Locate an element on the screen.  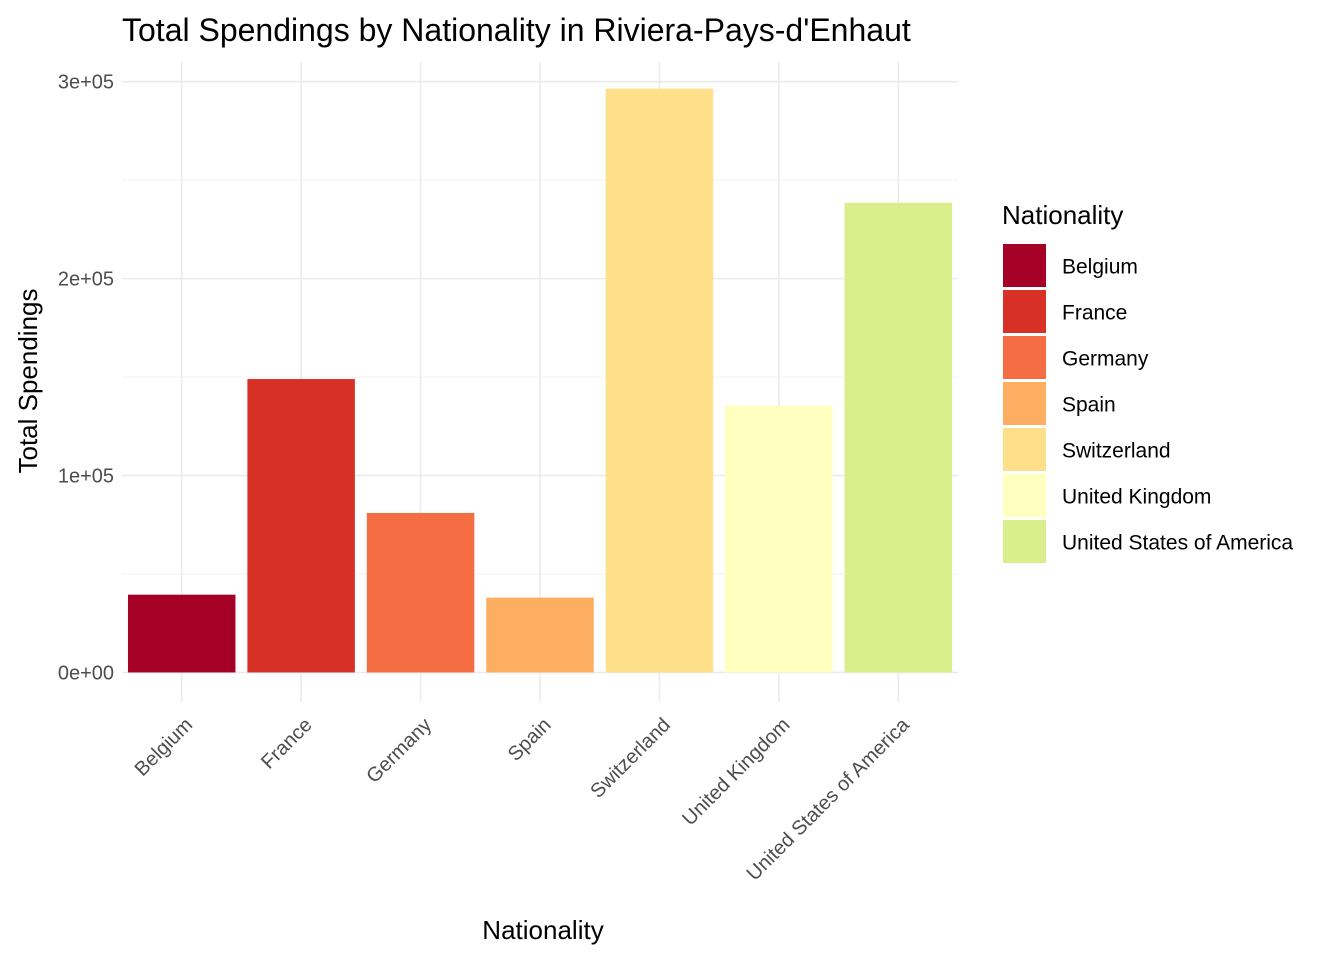
bar-switzerland is located at coordinates (659, 380).